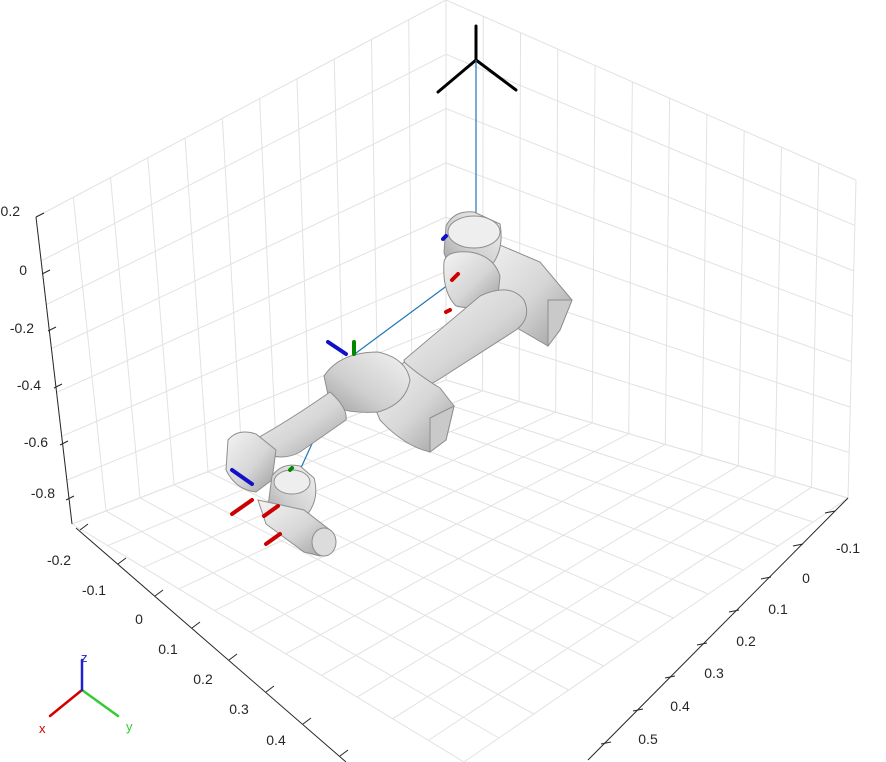  I want to click on x-tick-label: 0.1, so click(168, 649).